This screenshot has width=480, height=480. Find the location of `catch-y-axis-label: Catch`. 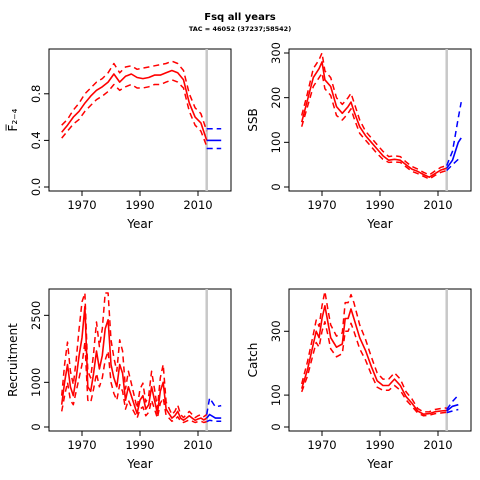

catch-y-axis-label: Catch is located at coordinates (253, 360).